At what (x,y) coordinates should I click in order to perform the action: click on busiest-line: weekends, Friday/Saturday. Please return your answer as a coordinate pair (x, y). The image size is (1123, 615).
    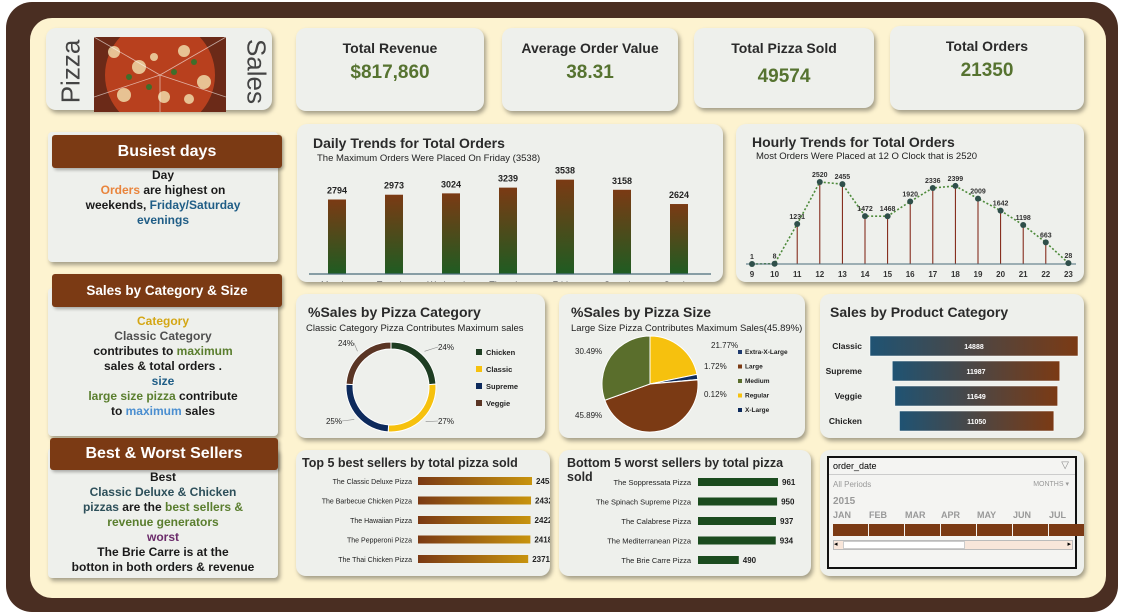
    Looking at the image, I should click on (163, 205).